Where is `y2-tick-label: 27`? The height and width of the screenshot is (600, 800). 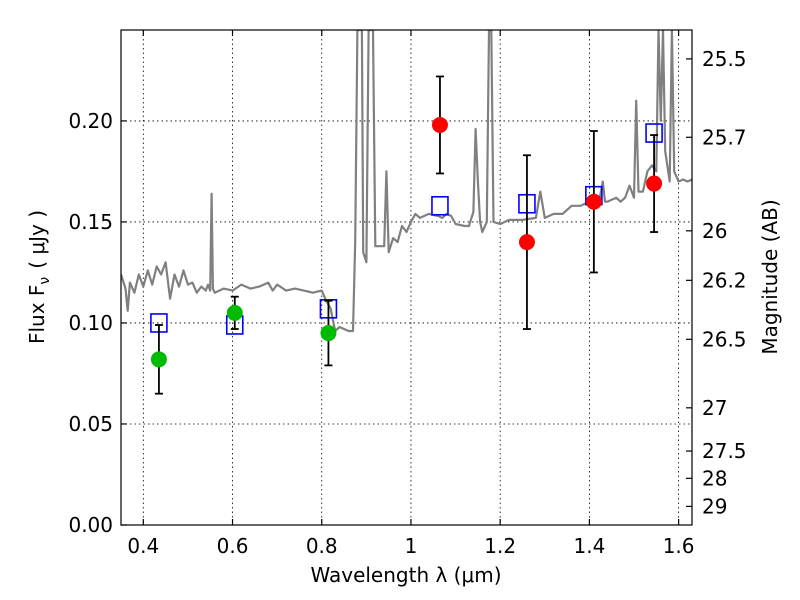 y2-tick-label: 27 is located at coordinates (714, 408).